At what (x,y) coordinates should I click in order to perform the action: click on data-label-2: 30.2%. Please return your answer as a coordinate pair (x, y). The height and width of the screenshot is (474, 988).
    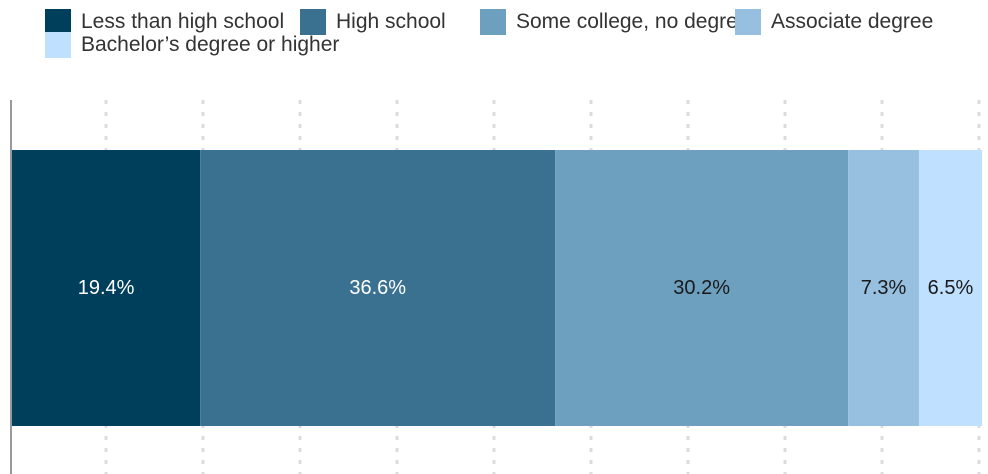
    Looking at the image, I should click on (701, 288).